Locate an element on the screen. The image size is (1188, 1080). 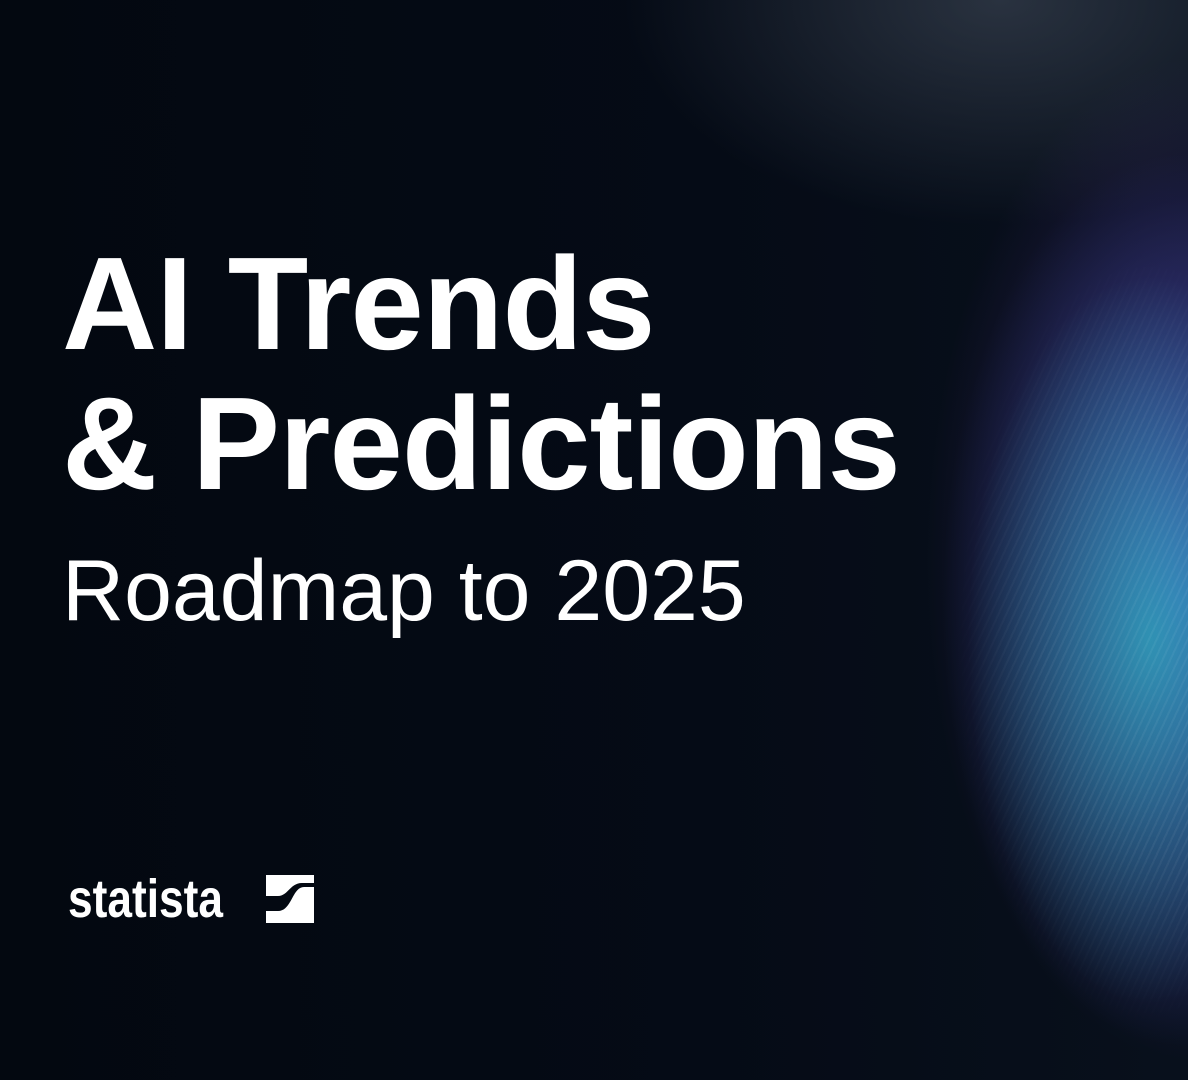
logo-wordmark: statista is located at coordinates (146, 899).